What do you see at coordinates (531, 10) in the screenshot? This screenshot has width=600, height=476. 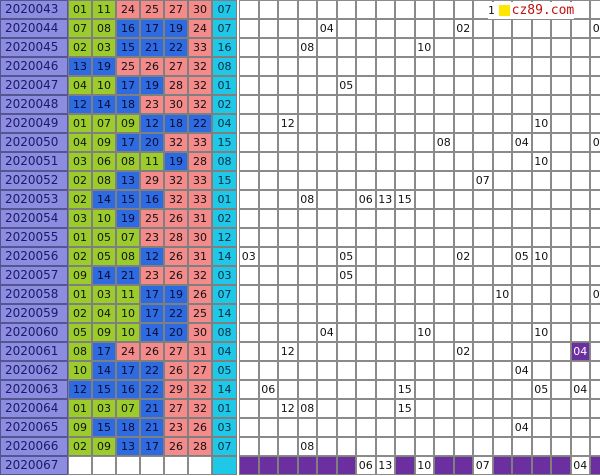 I see `site-logo: 1 cz89.com` at bounding box center [531, 10].